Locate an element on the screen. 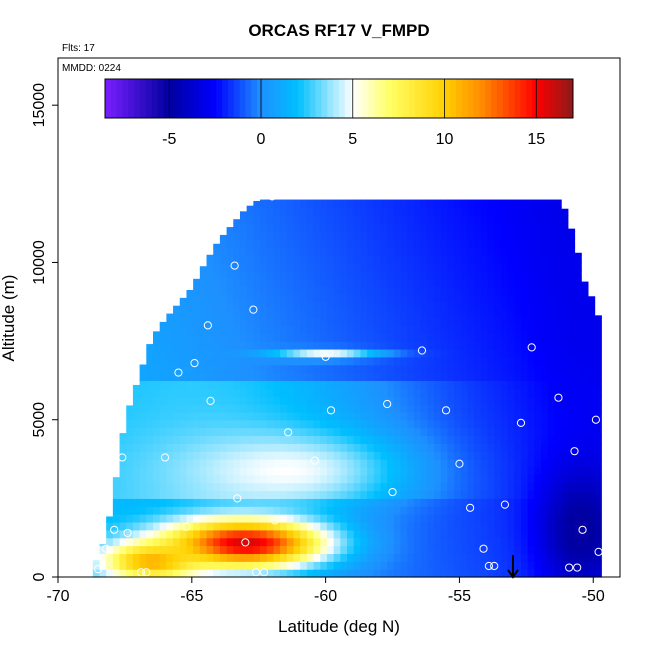 The height and width of the screenshot is (650, 650). x-tick-label: -60 is located at coordinates (325, 596).